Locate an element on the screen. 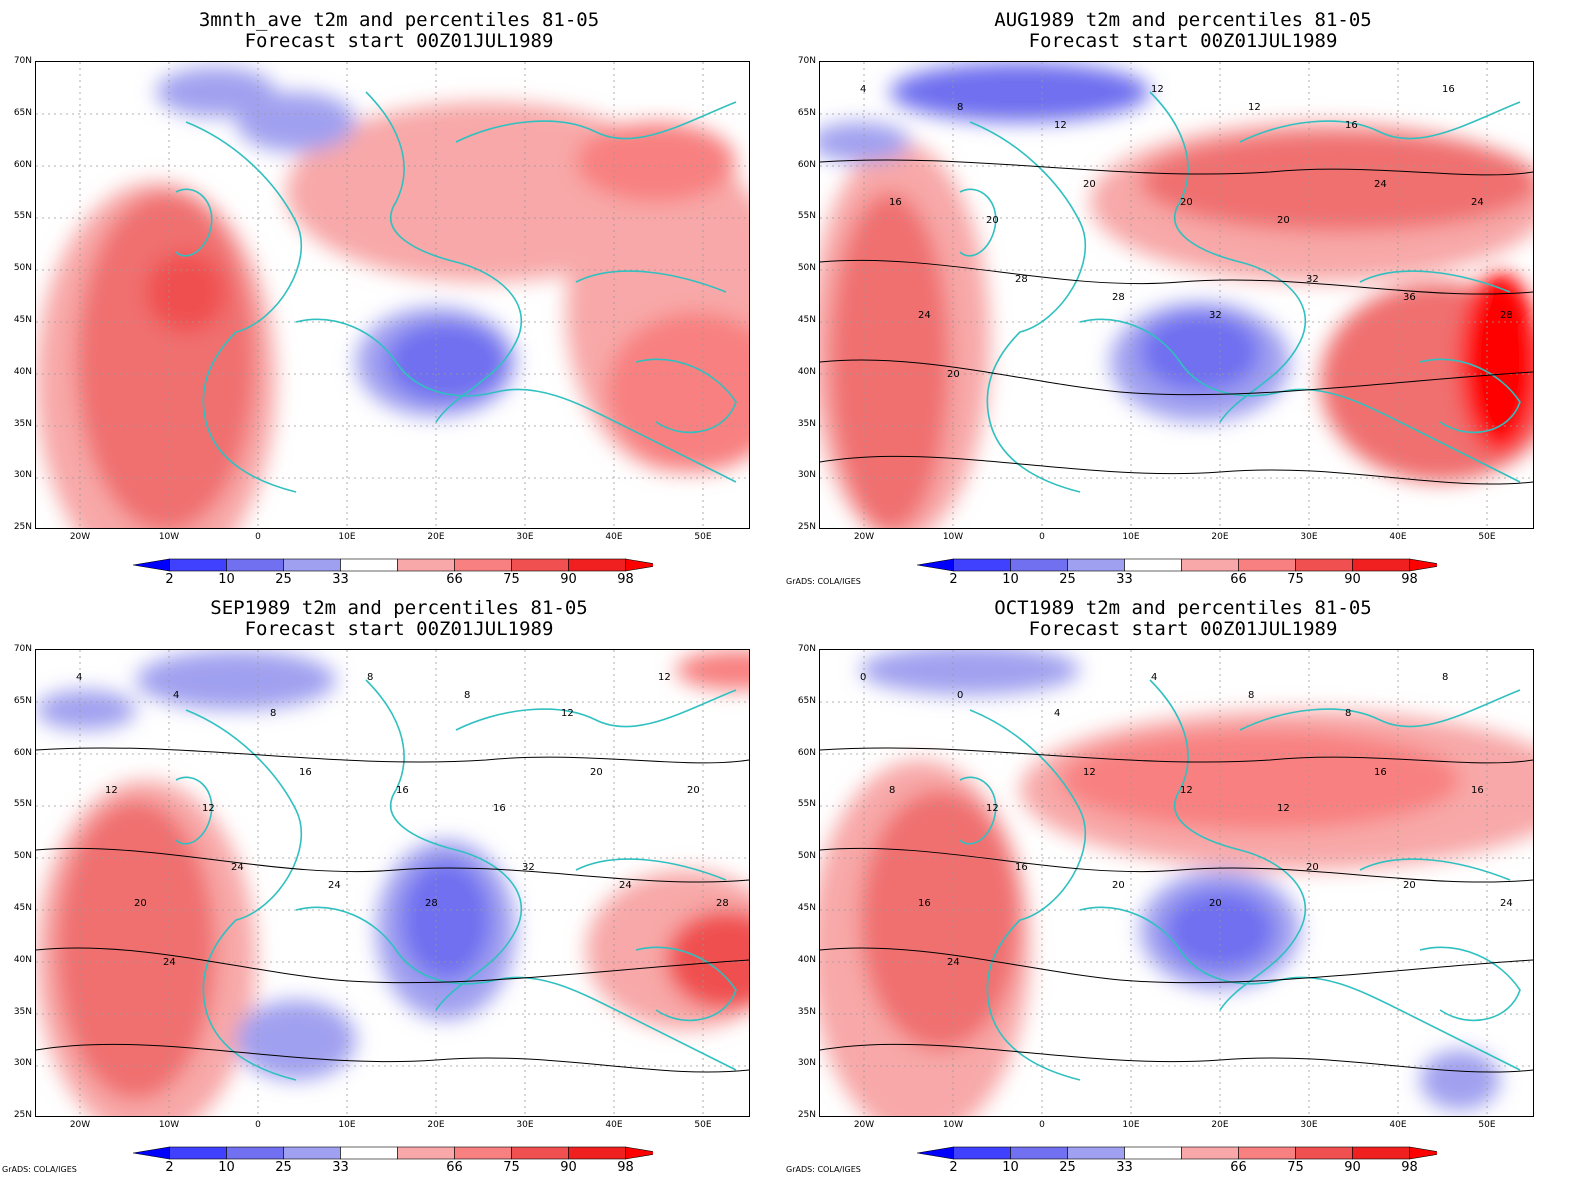 This screenshot has width=1596, height=1196. longitude-label: 10W is located at coordinates (169, 1125).